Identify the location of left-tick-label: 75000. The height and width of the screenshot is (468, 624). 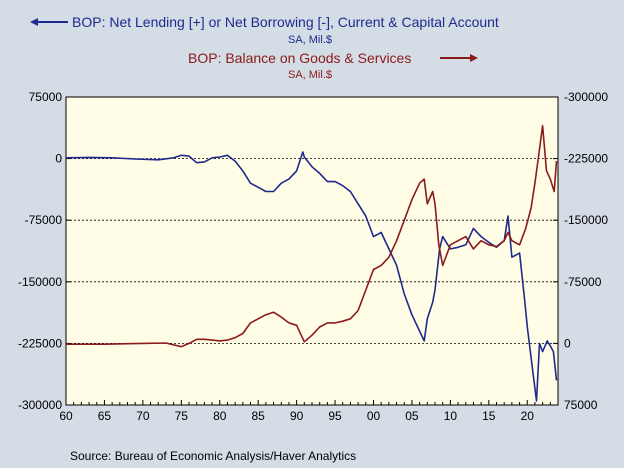
(46, 97).